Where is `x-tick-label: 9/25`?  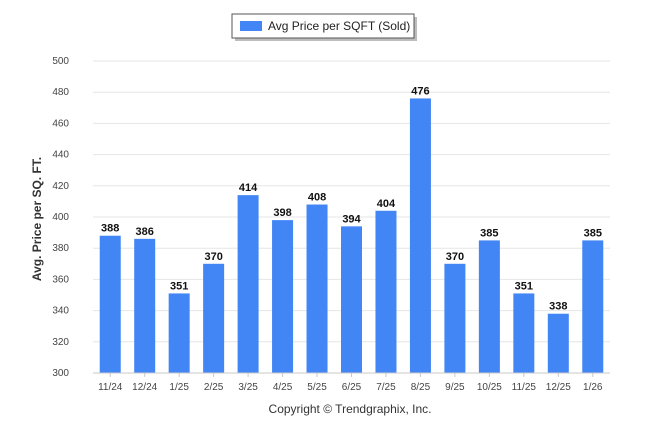
x-tick-label: 9/25 is located at coordinates (455, 387).